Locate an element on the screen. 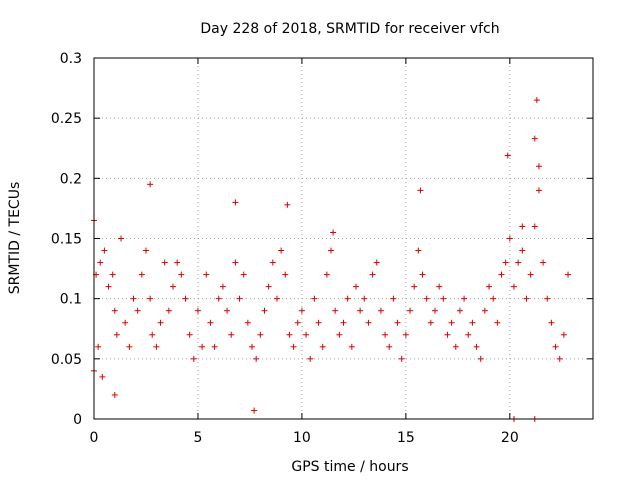 This screenshot has width=640, height=480. x-tick-label: 15 is located at coordinates (406, 438).